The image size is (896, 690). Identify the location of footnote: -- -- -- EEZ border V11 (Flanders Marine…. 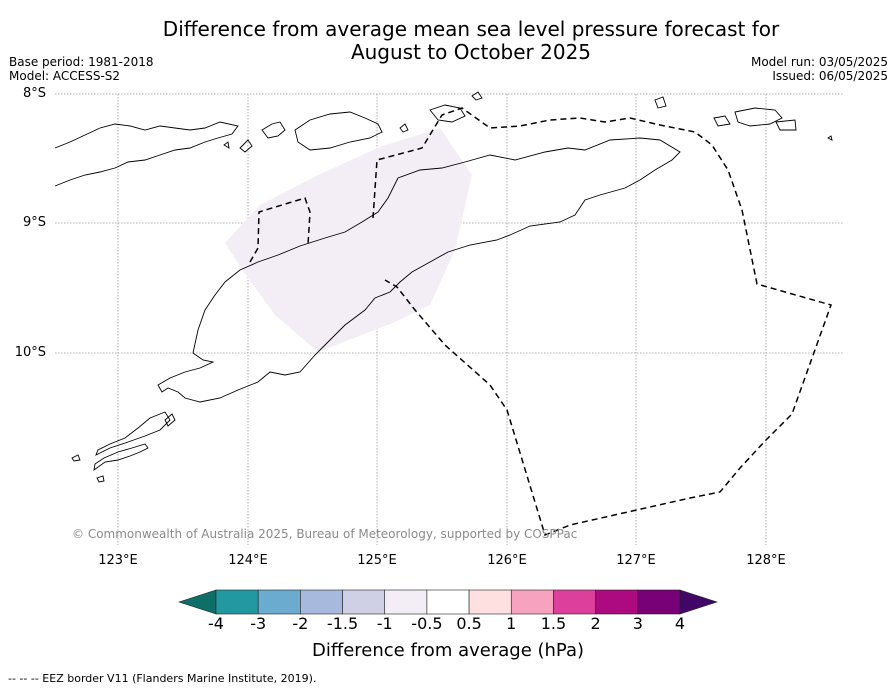
(162, 678).